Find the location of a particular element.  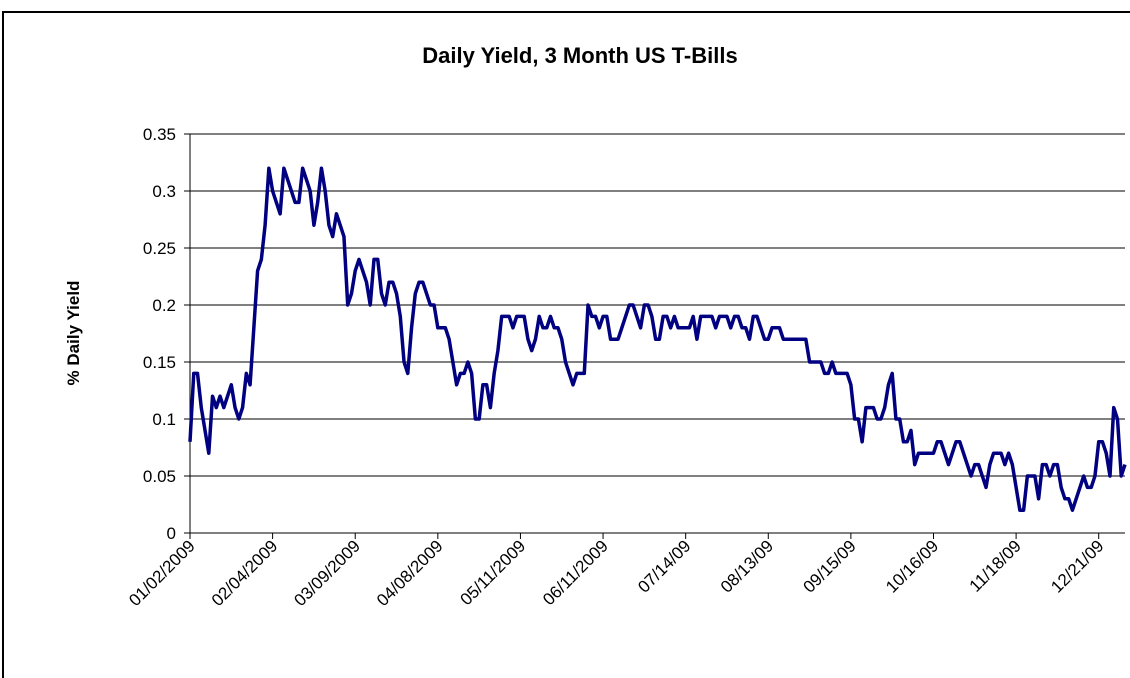

chart-title: Daily Yield, 3 Month US T-Bills is located at coordinates (579, 55).